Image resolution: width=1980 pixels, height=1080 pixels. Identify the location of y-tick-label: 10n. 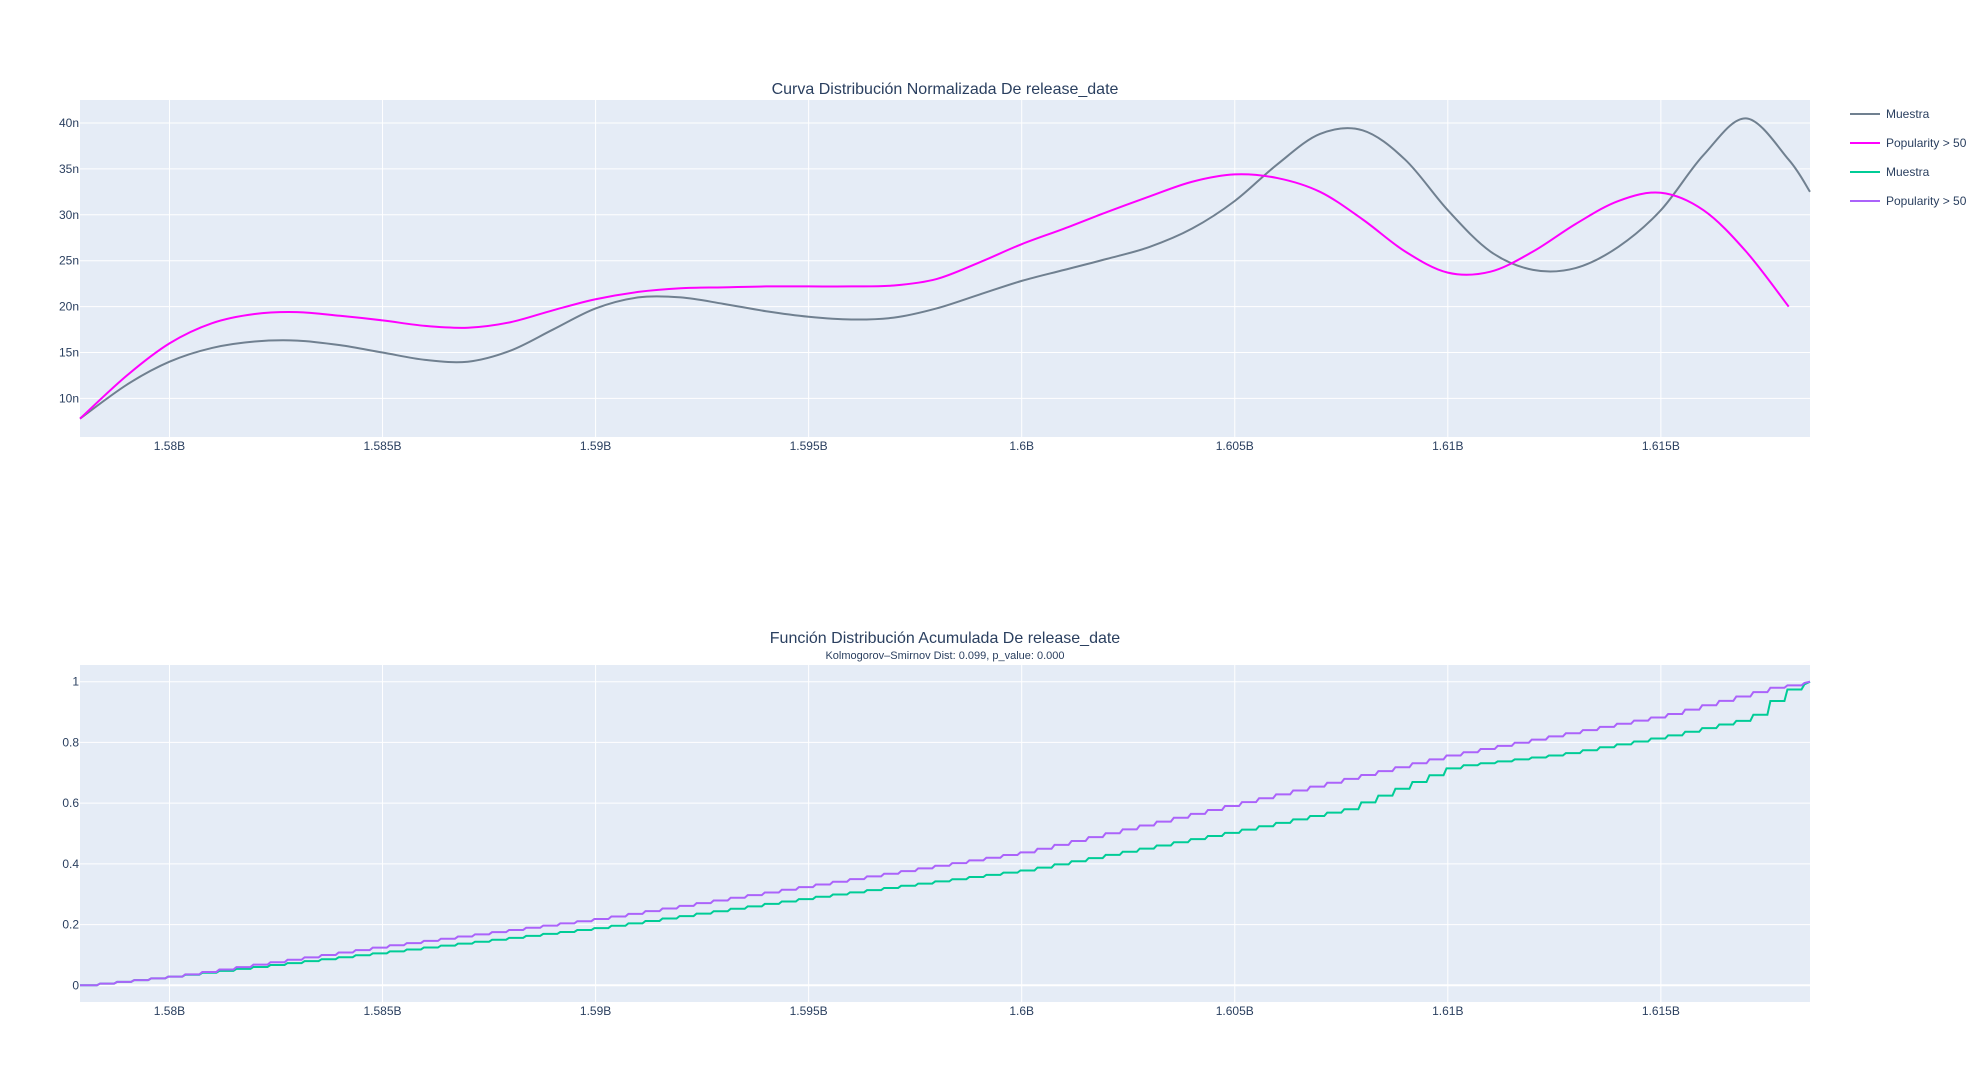
(69, 398).